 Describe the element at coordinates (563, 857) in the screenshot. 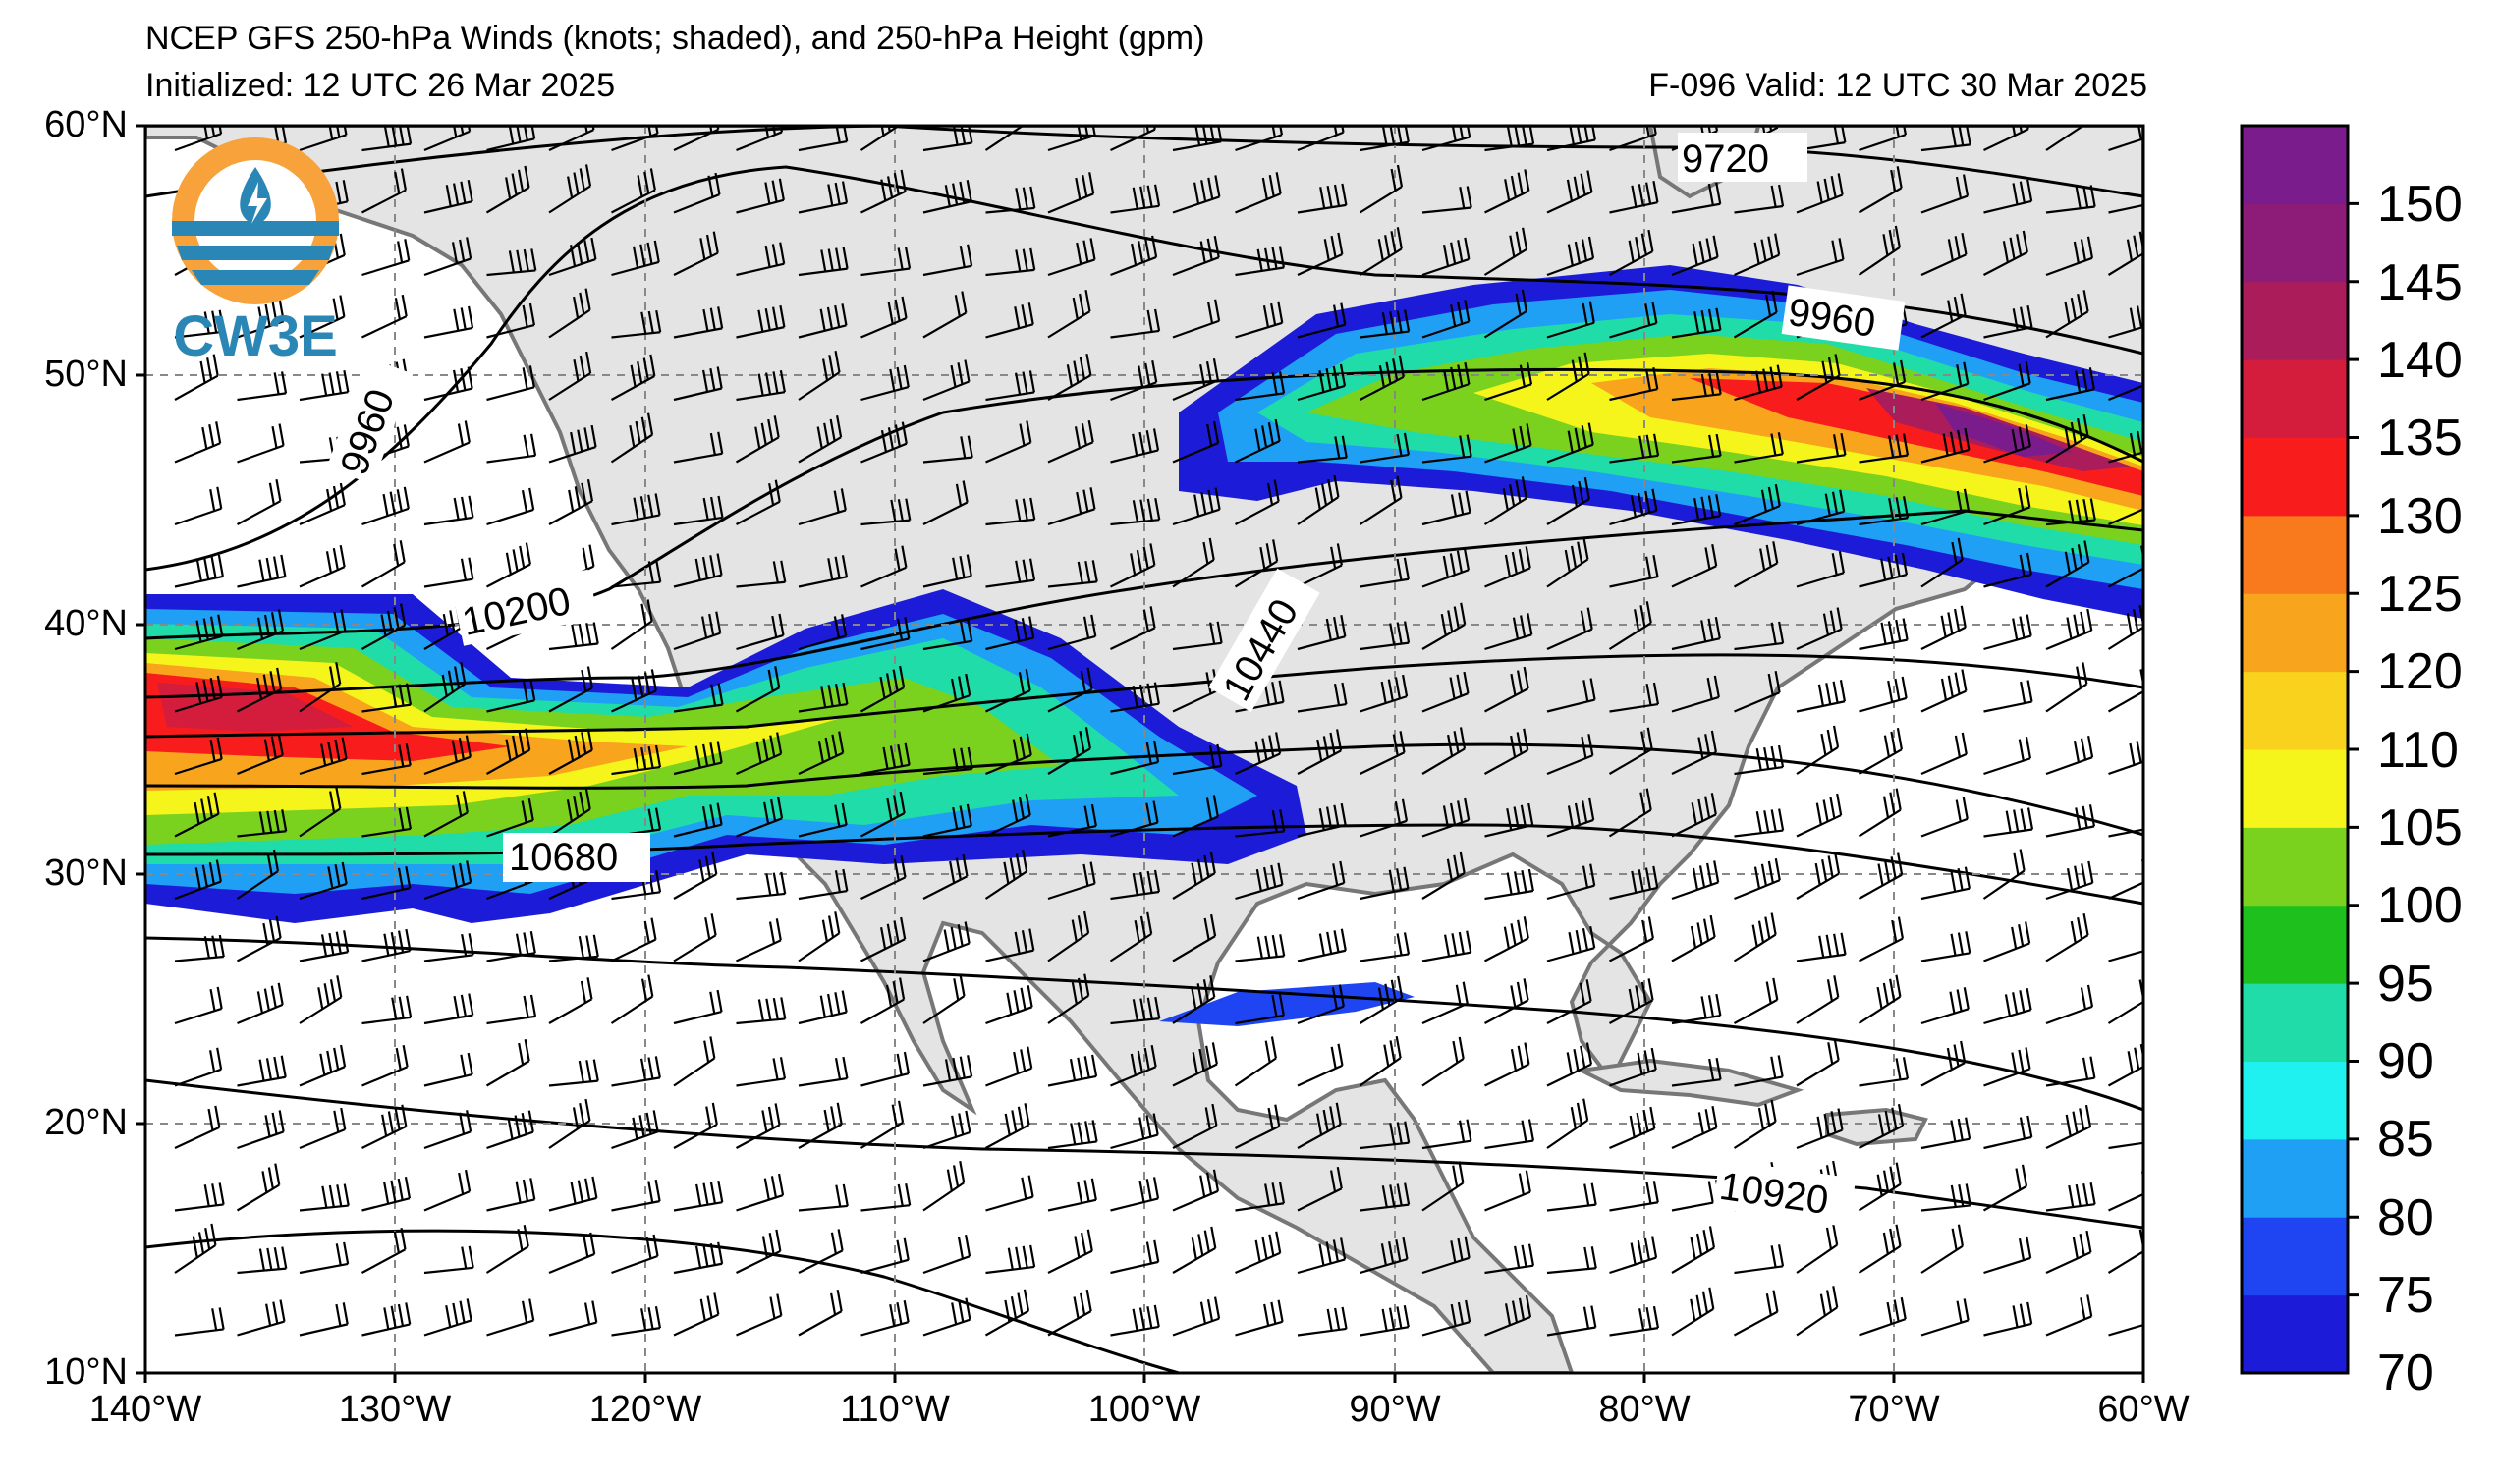

I see `contour-label-10680: 10680` at that location.